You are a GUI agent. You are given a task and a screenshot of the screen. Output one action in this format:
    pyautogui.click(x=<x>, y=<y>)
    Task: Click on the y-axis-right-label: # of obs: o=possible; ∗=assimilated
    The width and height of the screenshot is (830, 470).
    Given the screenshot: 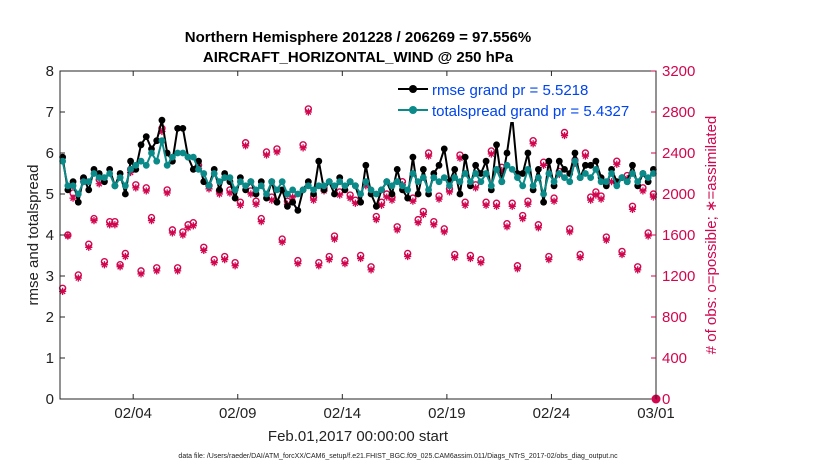 What is the action you would take?
    pyautogui.click(x=711, y=235)
    